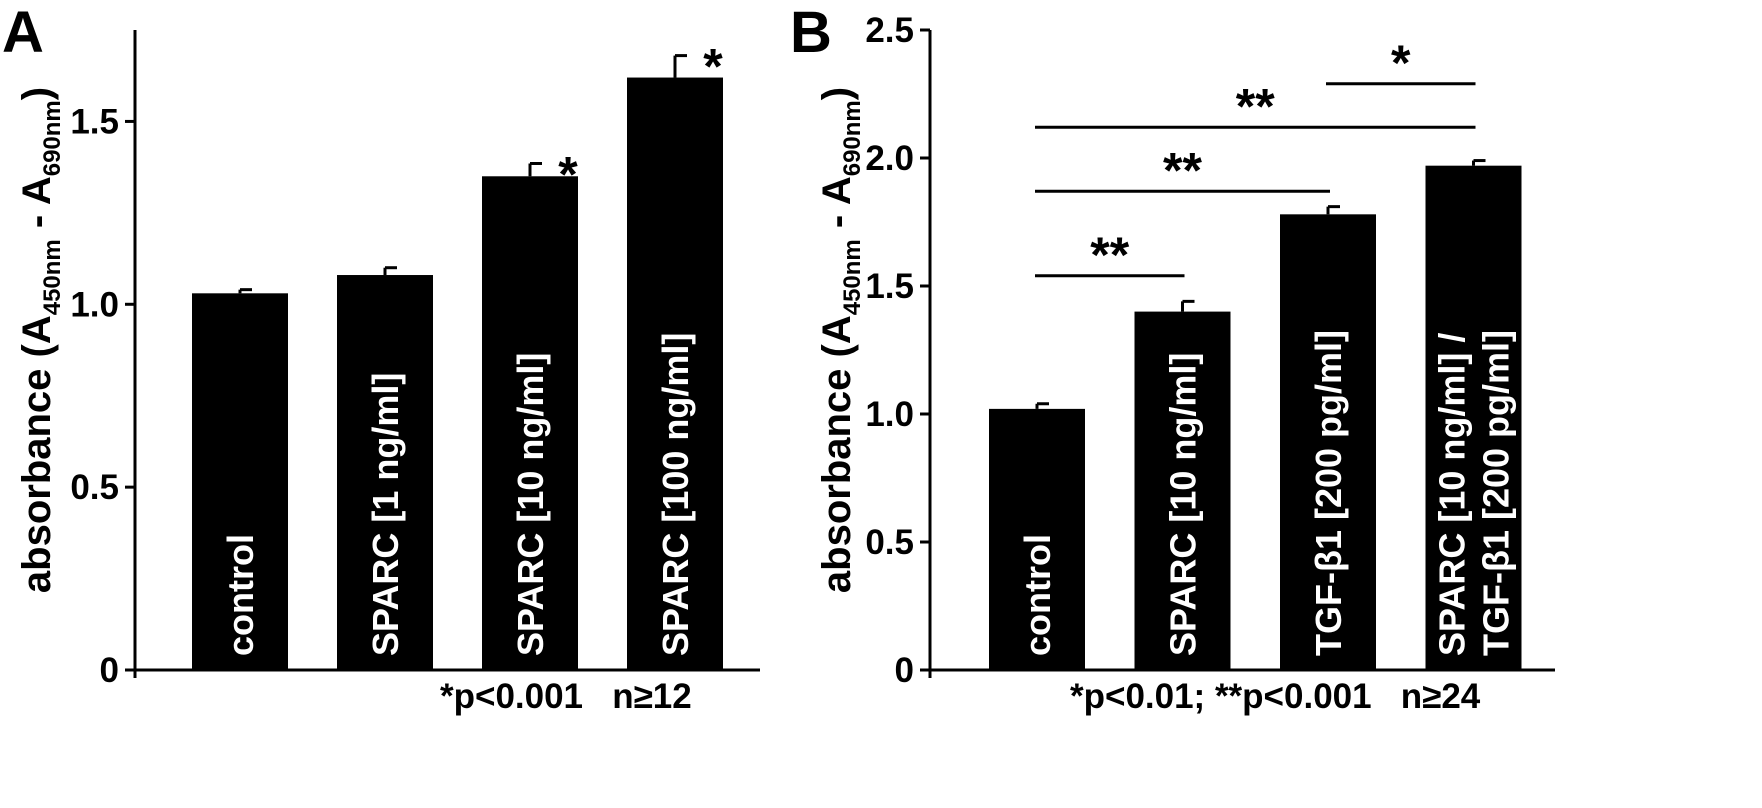 Image resolution: width=1762 pixels, height=808 pixels. What do you see at coordinates (1401, 63) in the screenshot?
I see `significance-label: *` at bounding box center [1401, 63].